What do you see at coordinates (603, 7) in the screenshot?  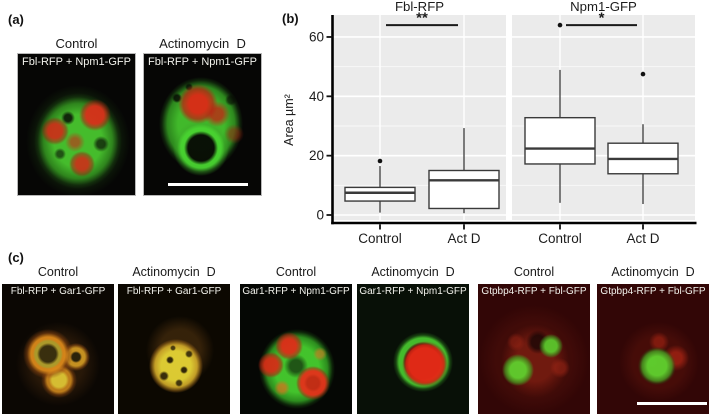 I see `facet-title: Npm1-GFP` at bounding box center [603, 7].